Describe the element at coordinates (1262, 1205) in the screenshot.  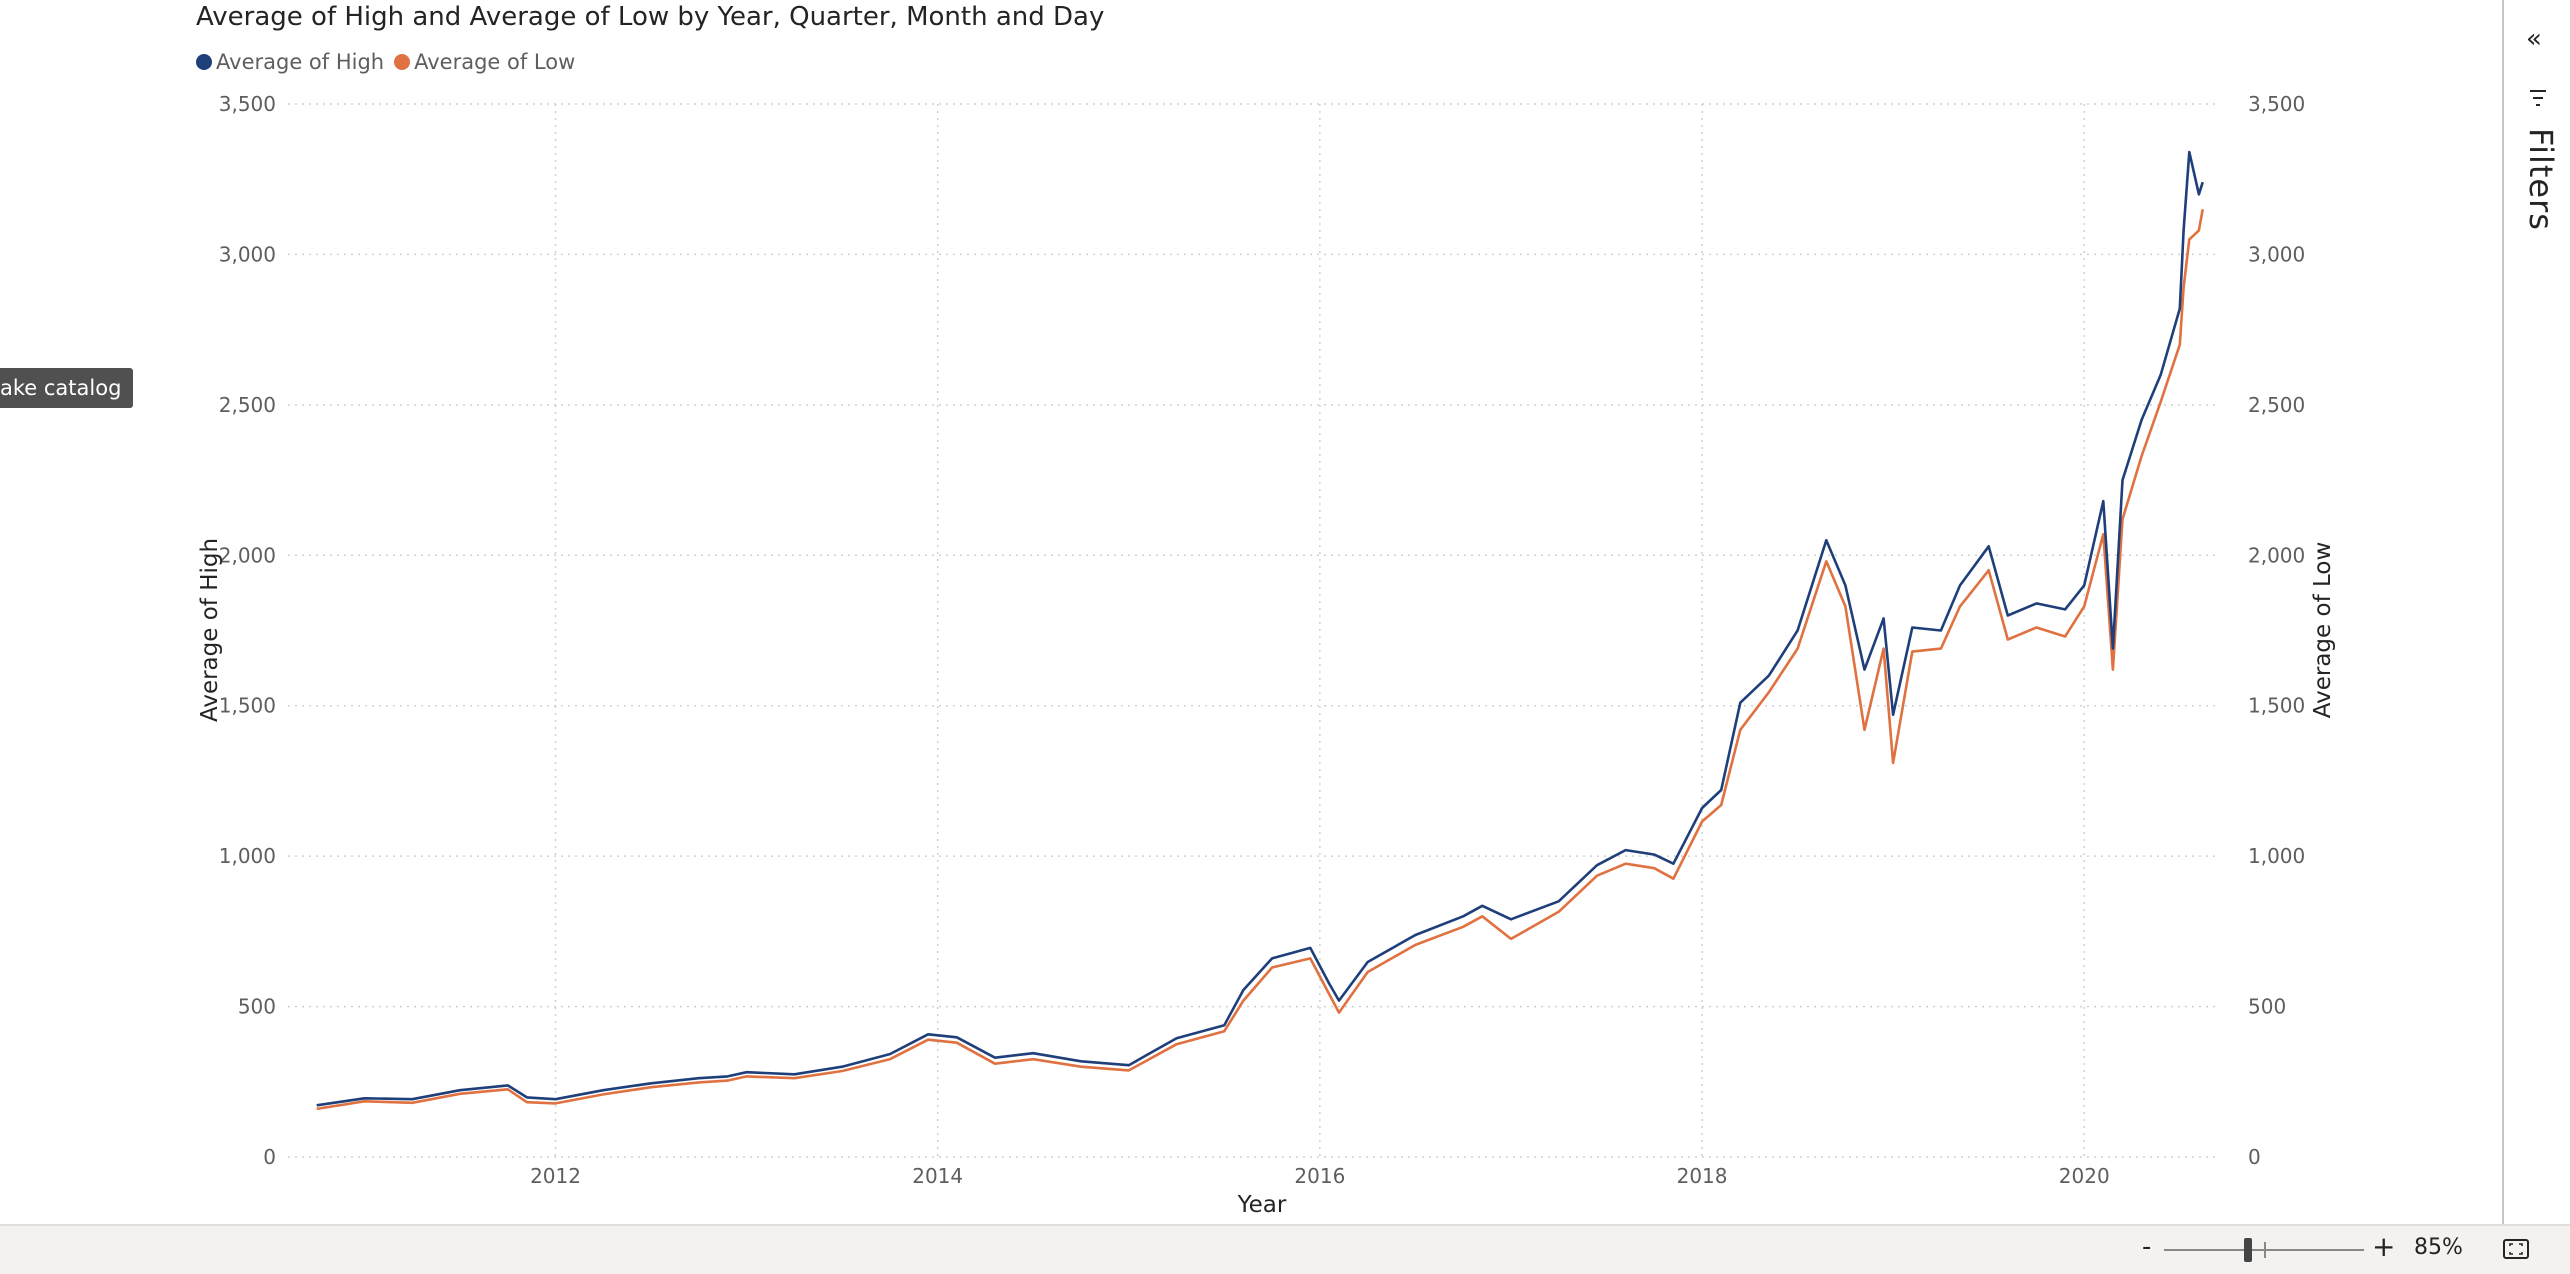
I see `x-axis-title: Year` at that location.